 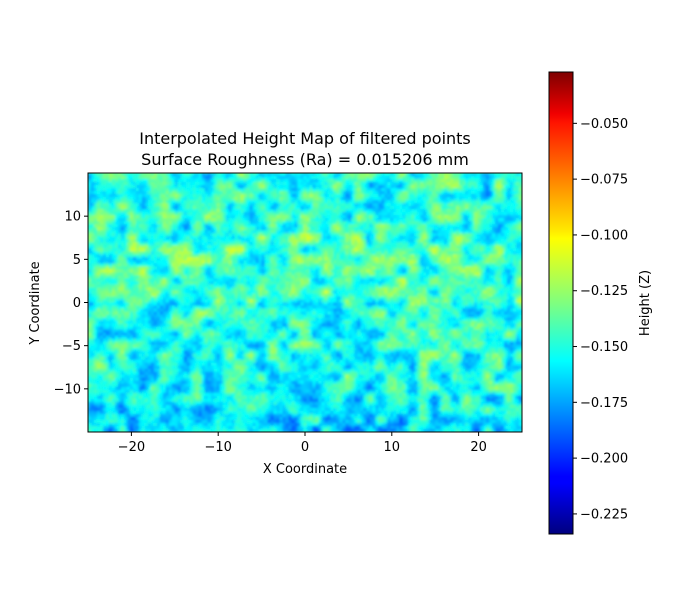 I want to click on chart-subtitle: Surface Roughness (Ra) = 0.015206 mm, so click(x=305, y=159).